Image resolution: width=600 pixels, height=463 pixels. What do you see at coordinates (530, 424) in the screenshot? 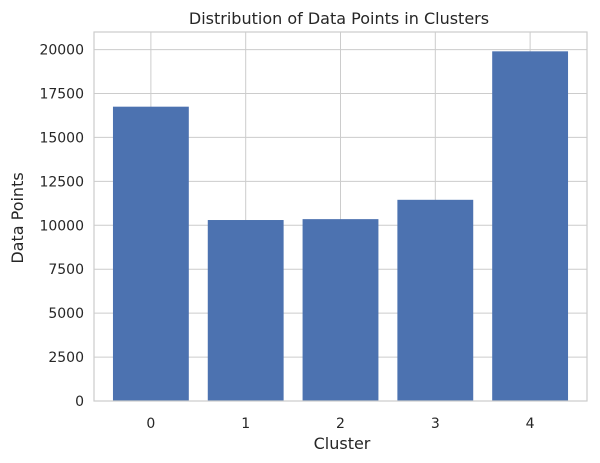
I see `x-tick-label: 4` at bounding box center [530, 424].